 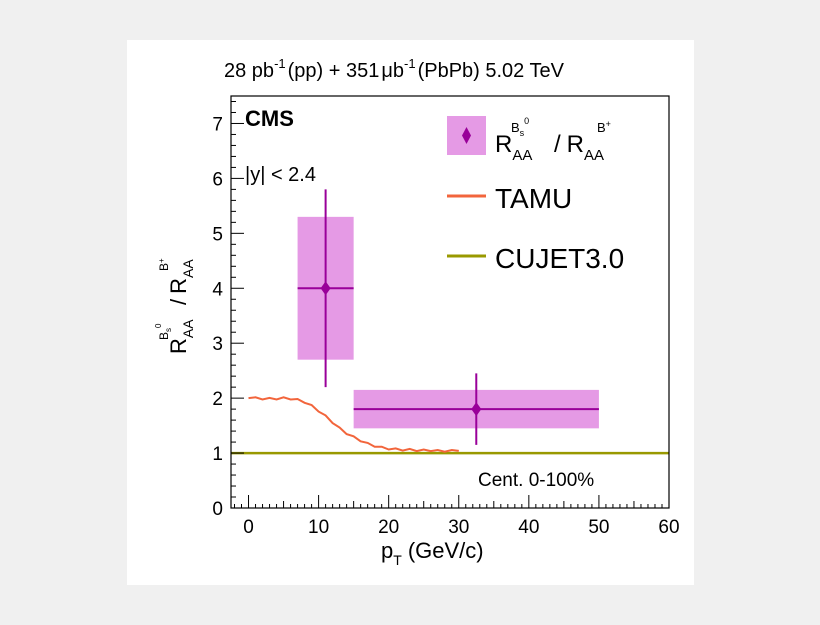 I want to click on legend: RAA Bs0 /RAA B+ TAMU CUJET3.0, so click(x=535, y=195).